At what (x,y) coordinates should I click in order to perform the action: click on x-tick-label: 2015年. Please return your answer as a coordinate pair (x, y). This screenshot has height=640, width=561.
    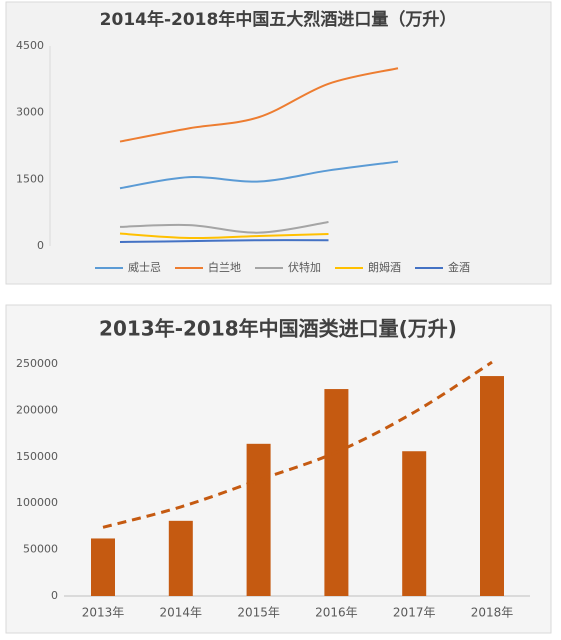
    Looking at the image, I should click on (258, 613).